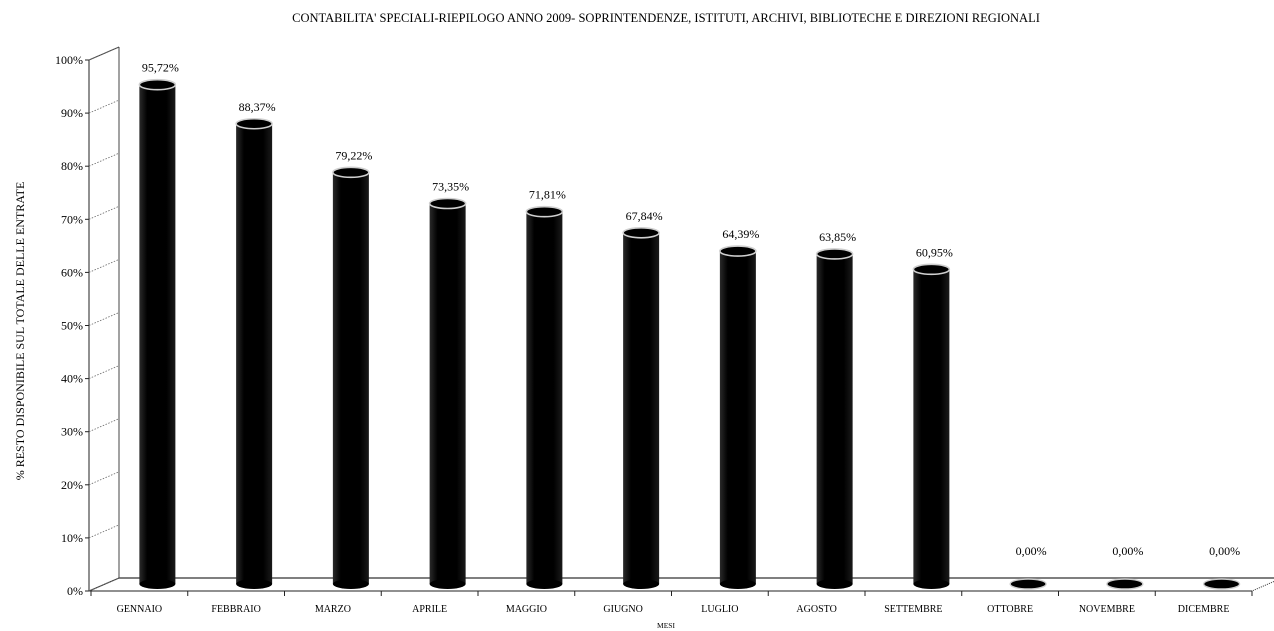 The height and width of the screenshot is (631, 1274). Describe the element at coordinates (72, 379) in the screenshot. I see `y-tick-label: 40%` at that location.